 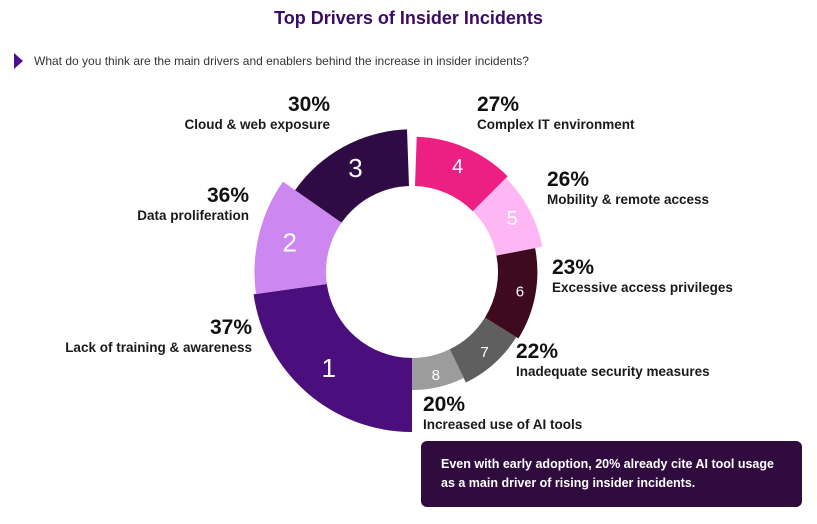 What do you see at coordinates (503, 425) in the screenshot?
I see `slice-name: Increased use of AI tools` at bounding box center [503, 425].